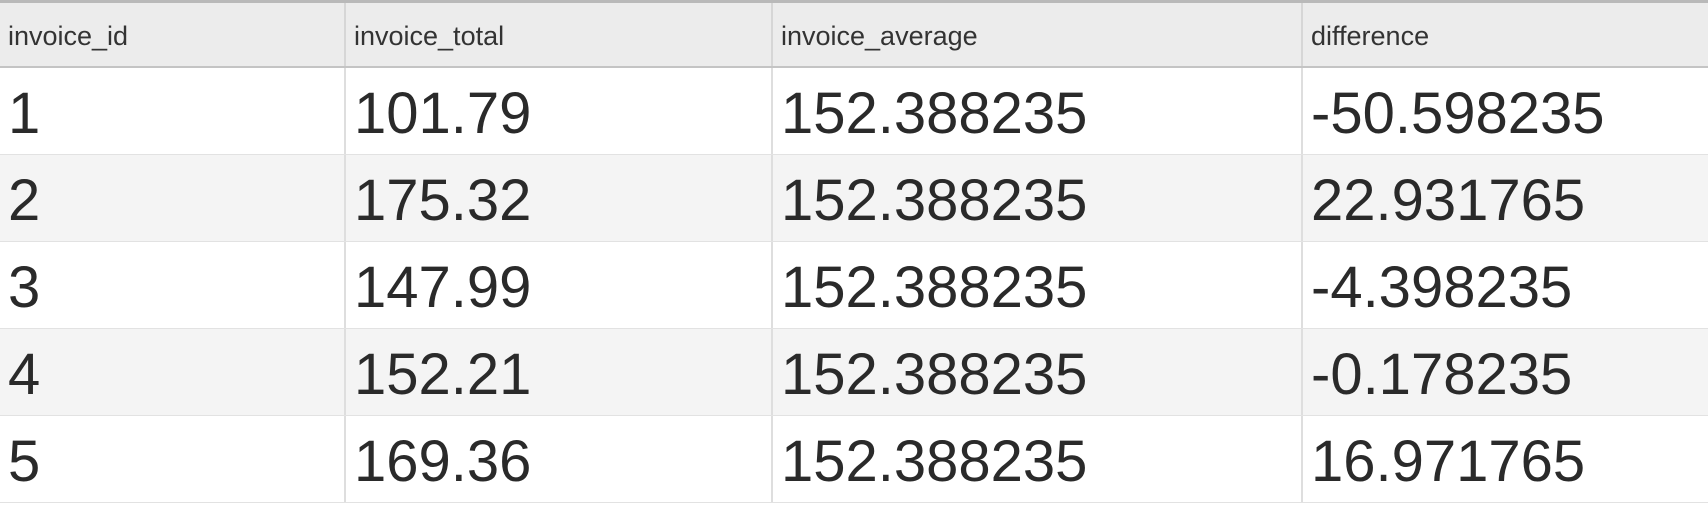 The width and height of the screenshot is (1708, 508). Describe the element at coordinates (1504, 111) in the screenshot. I see `cell-difference: -50.598235` at that location.